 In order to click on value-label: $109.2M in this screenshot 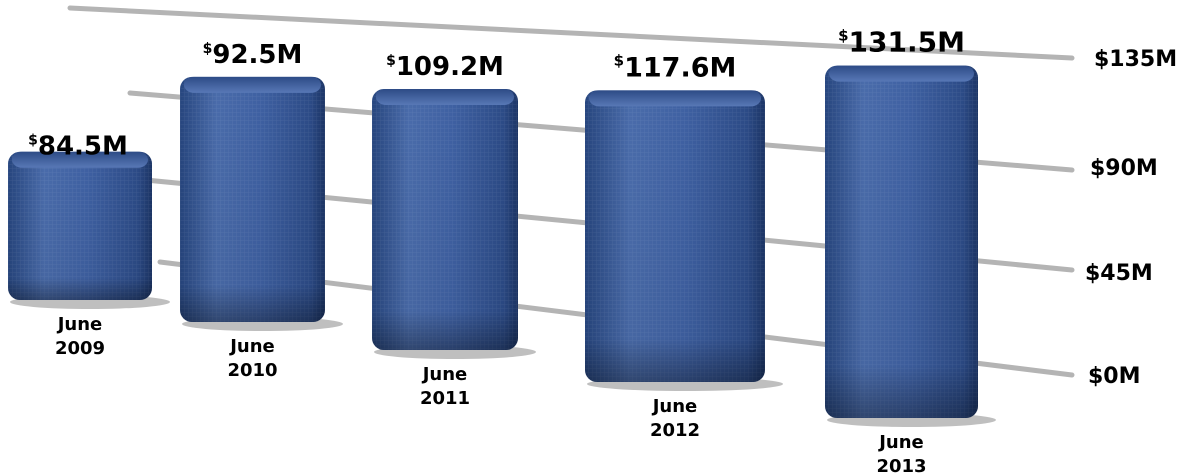, I will do `click(445, 67)`.